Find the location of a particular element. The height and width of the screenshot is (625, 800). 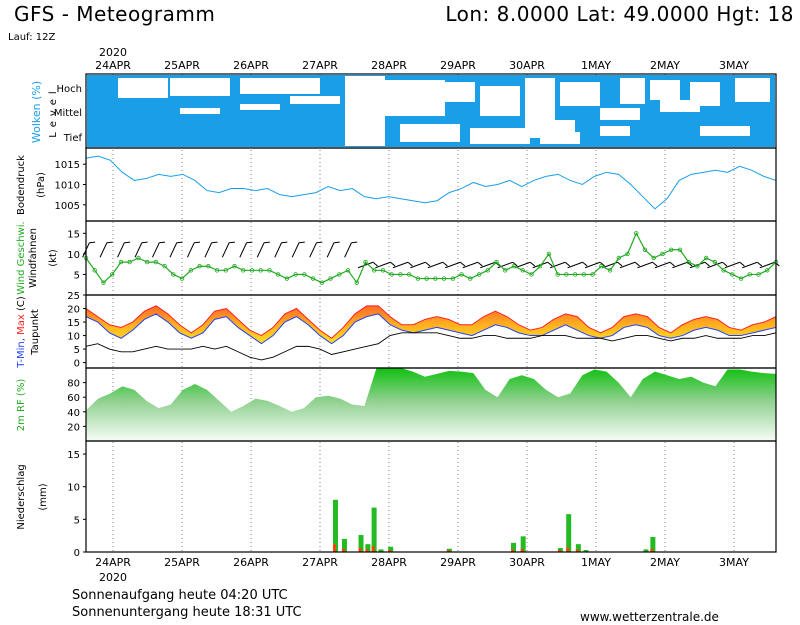

chart-title: GFS - Meteogramm is located at coordinates (115, 14).